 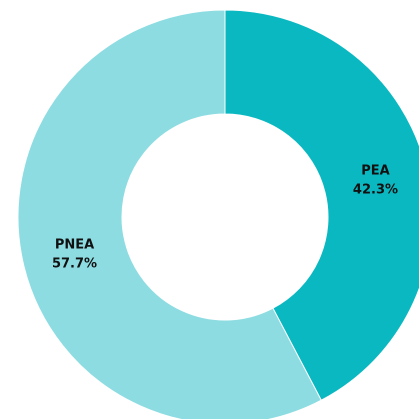 What do you see at coordinates (74, 245) in the screenshot?
I see `slice-label: PNEA` at bounding box center [74, 245].